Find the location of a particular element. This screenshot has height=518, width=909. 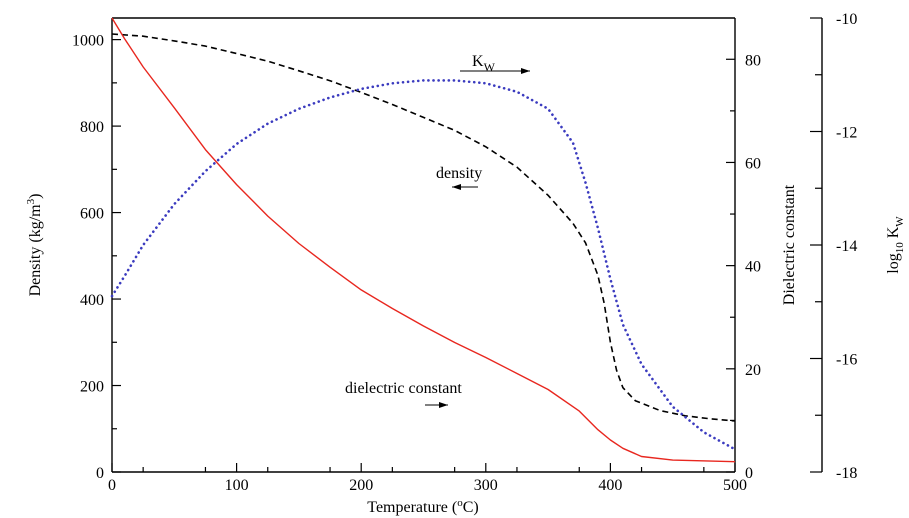

x-tick-label: 400 is located at coordinates (610, 485).